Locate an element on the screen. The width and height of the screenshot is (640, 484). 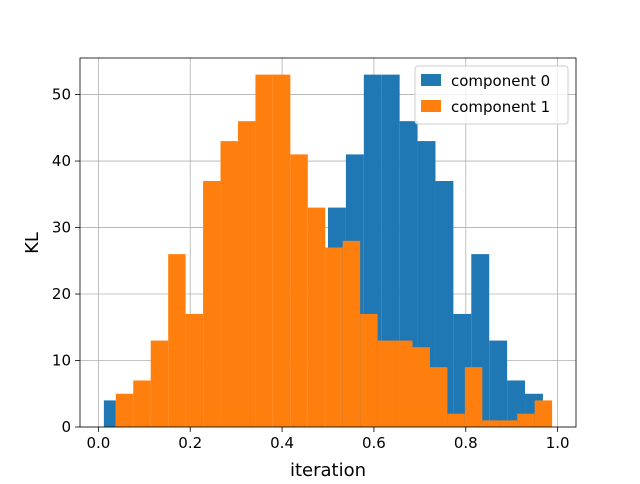
x-tick-label: 0.8 is located at coordinates (466, 443).